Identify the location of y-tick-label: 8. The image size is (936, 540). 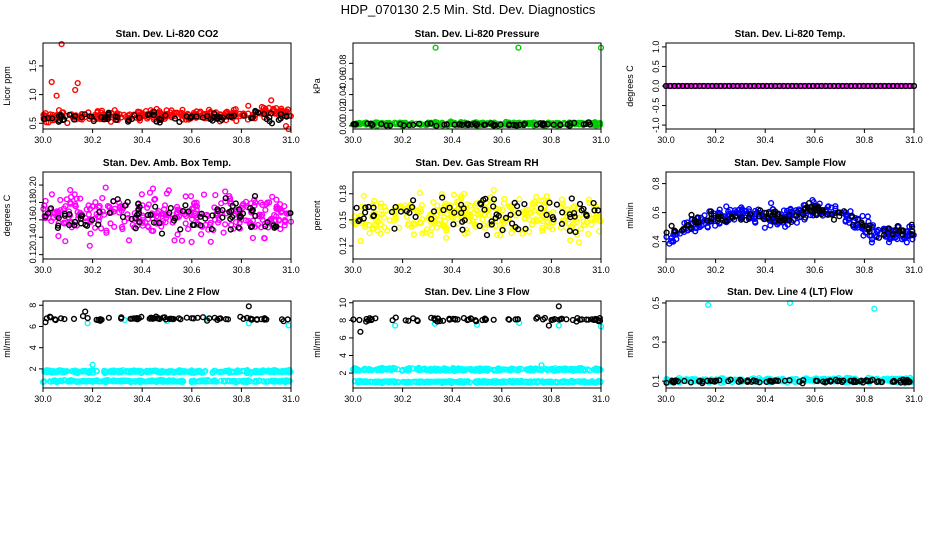
(343, 320).